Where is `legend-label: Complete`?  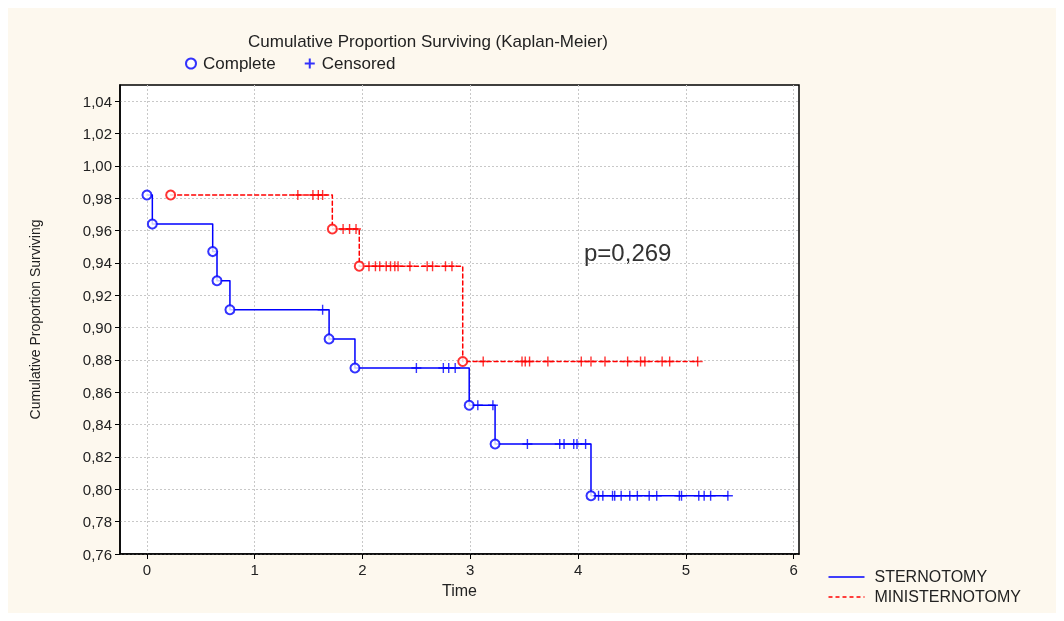 legend-label: Complete is located at coordinates (239, 63).